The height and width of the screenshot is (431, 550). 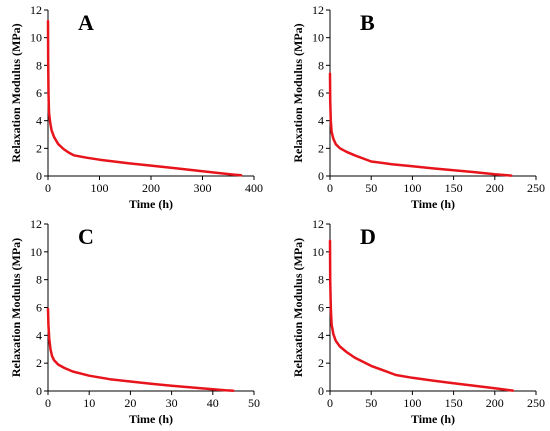 What do you see at coordinates (86, 236) in the screenshot?
I see `panel-label: C` at bounding box center [86, 236].